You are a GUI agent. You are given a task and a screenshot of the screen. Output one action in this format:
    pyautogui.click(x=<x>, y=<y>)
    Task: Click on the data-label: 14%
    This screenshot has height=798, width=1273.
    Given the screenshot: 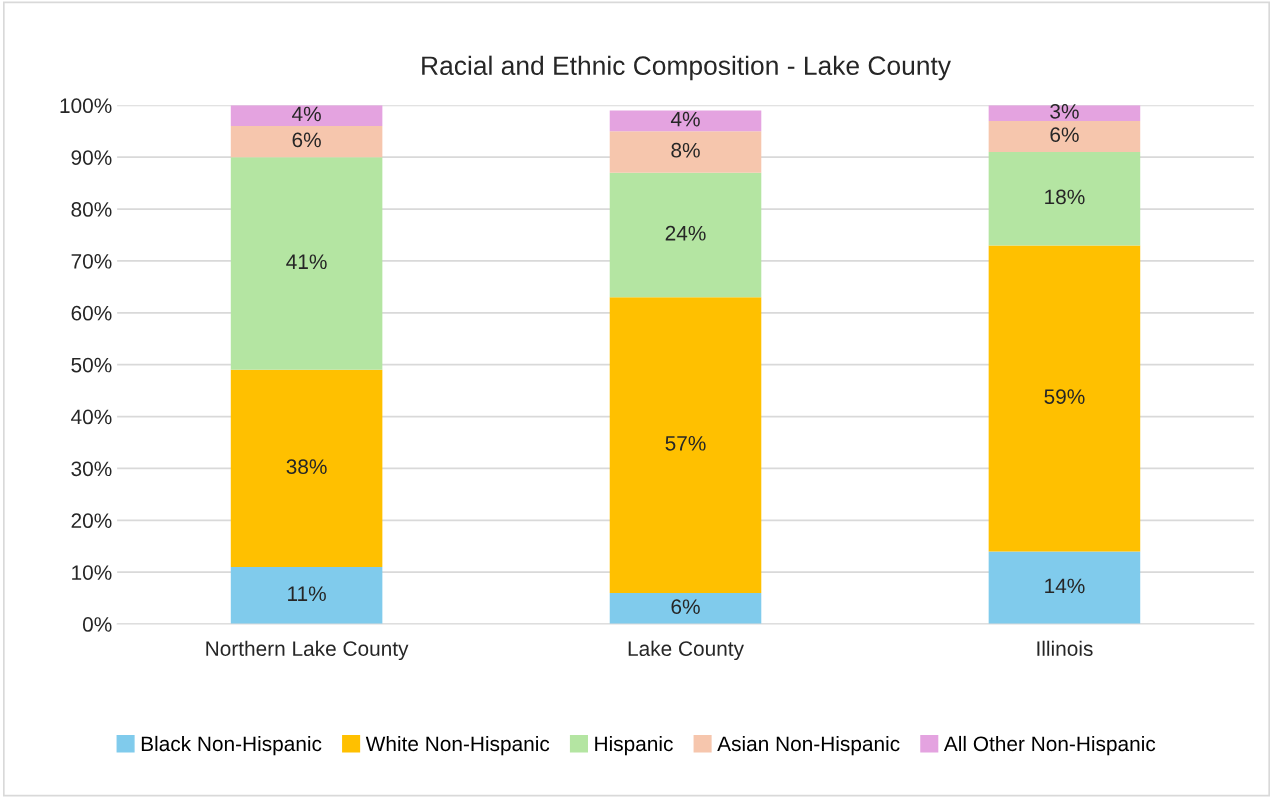 What is the action you would take?
    pyautogui.click(x=1065, y=586)
    